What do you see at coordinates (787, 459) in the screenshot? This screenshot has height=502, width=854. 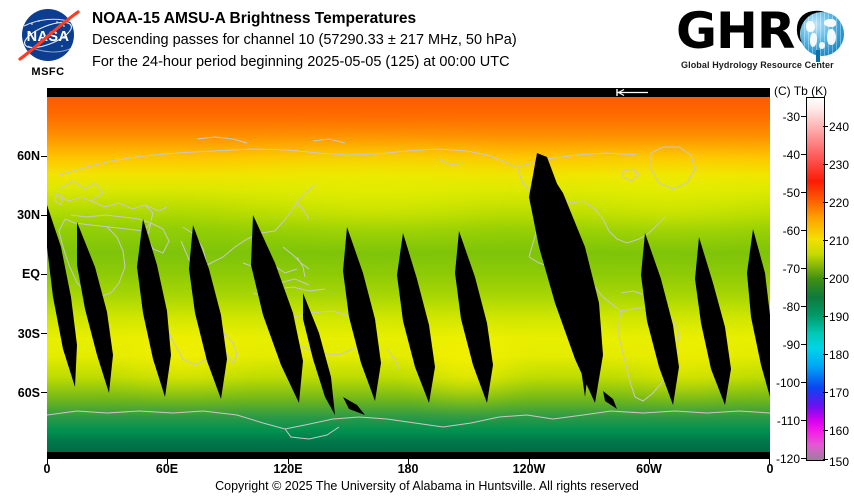 I see `cbar-c-label-9: -120` at bounding box center [787, 459].